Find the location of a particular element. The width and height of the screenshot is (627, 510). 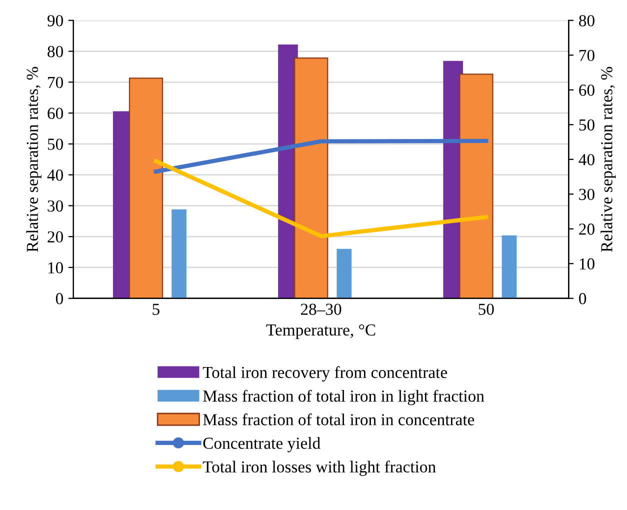

y2-tick-label: 30 is located at coordinates (586, 194).